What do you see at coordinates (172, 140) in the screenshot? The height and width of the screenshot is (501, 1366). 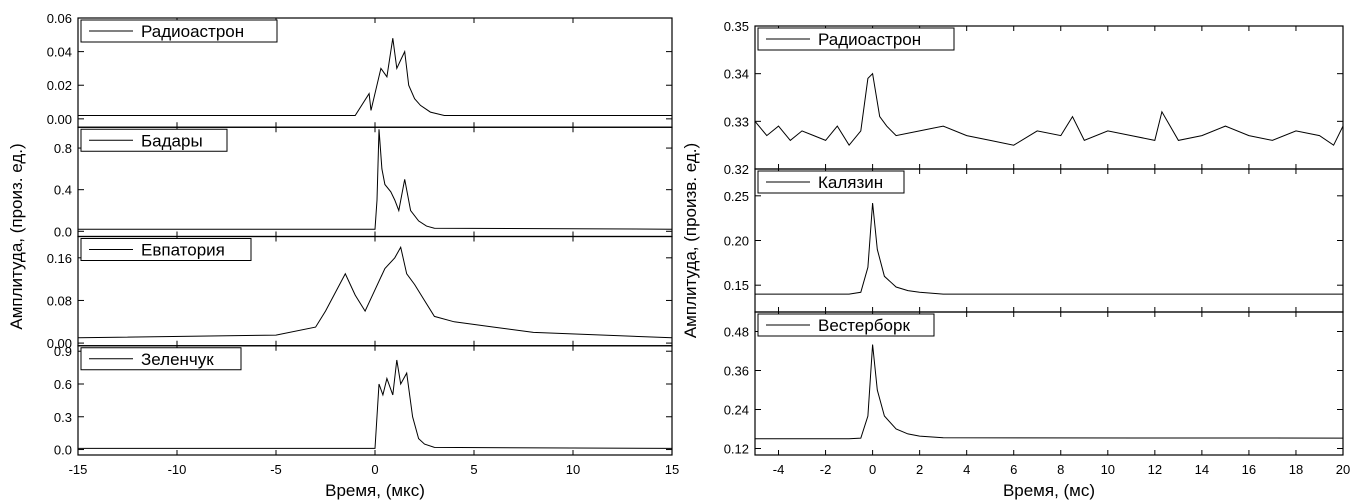 I see `legend-label: Бадары` at bounding box center [172, 140].